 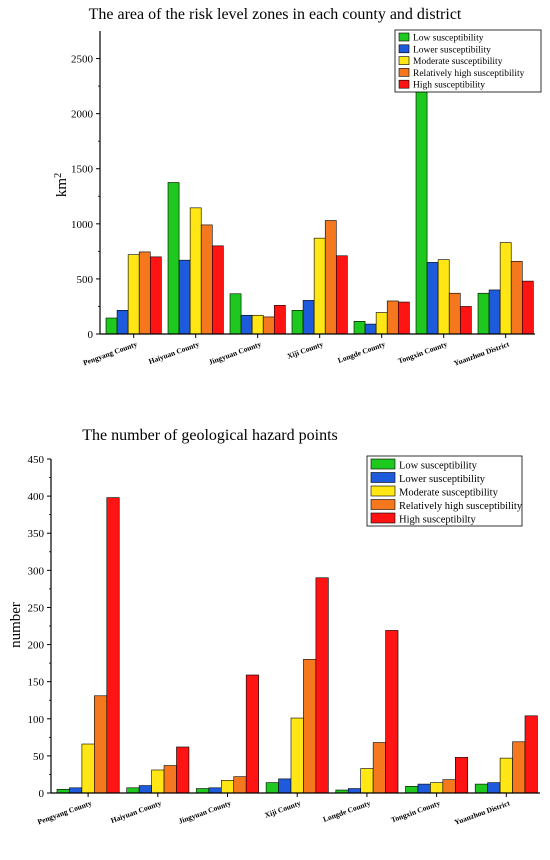 What do you see at coordinates (36, 608) in the screenshot?
I see `y-tick-label: 250` at bounding box center [36, 608].